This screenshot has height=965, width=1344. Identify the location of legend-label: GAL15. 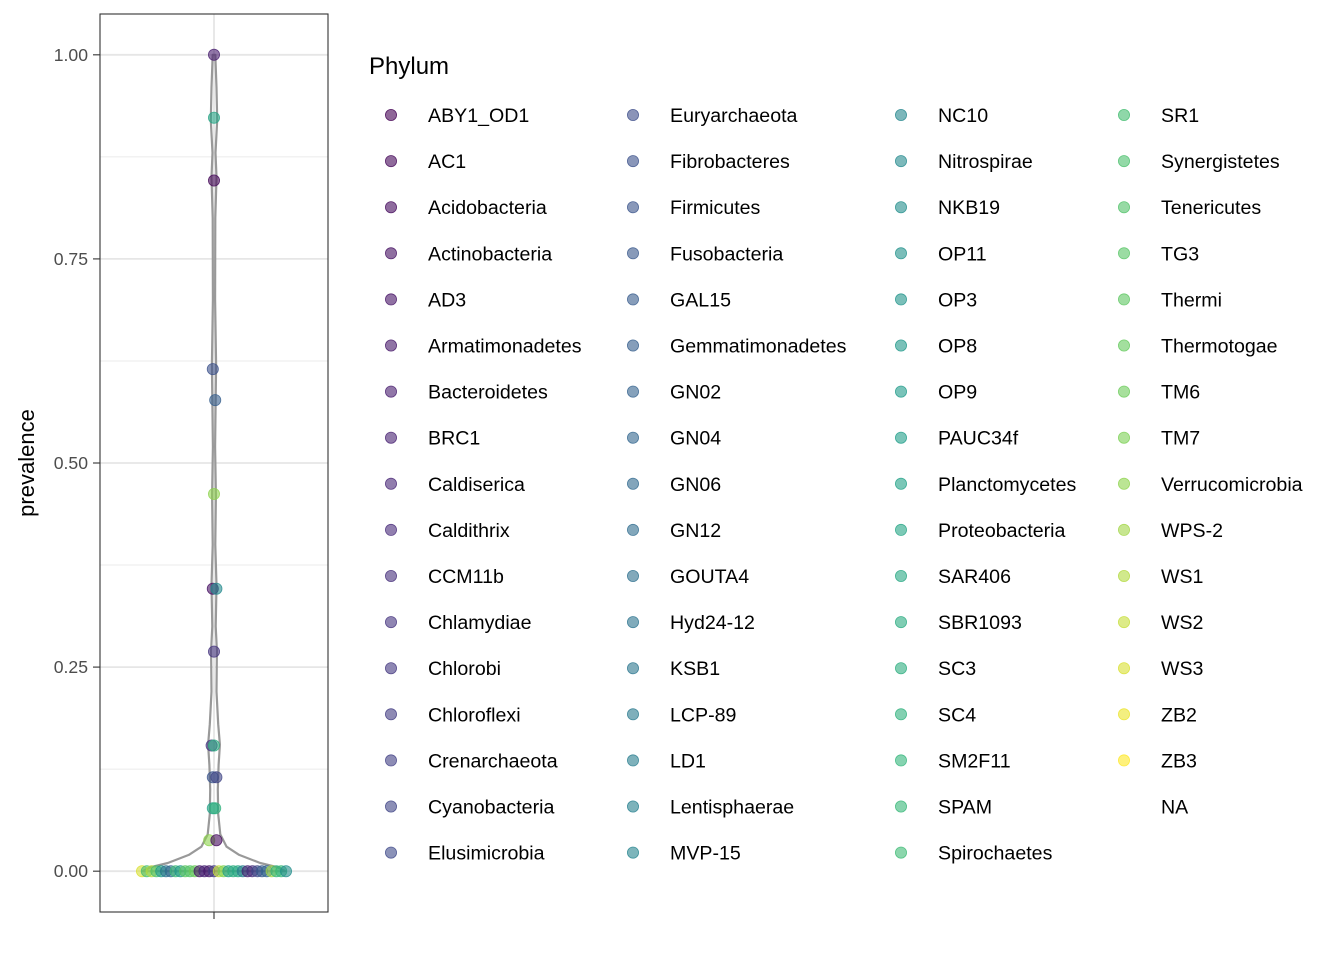
(700, 300).